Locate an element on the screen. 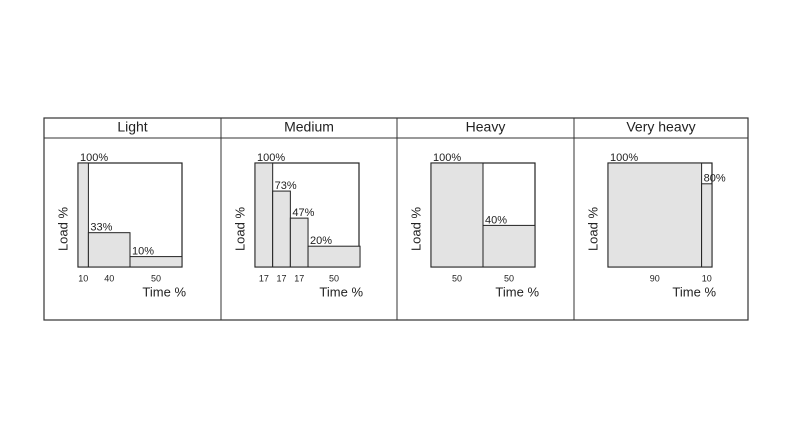 This screenshot has height=439, width=800. panel-title: Light is located at coordinates (132, 127).